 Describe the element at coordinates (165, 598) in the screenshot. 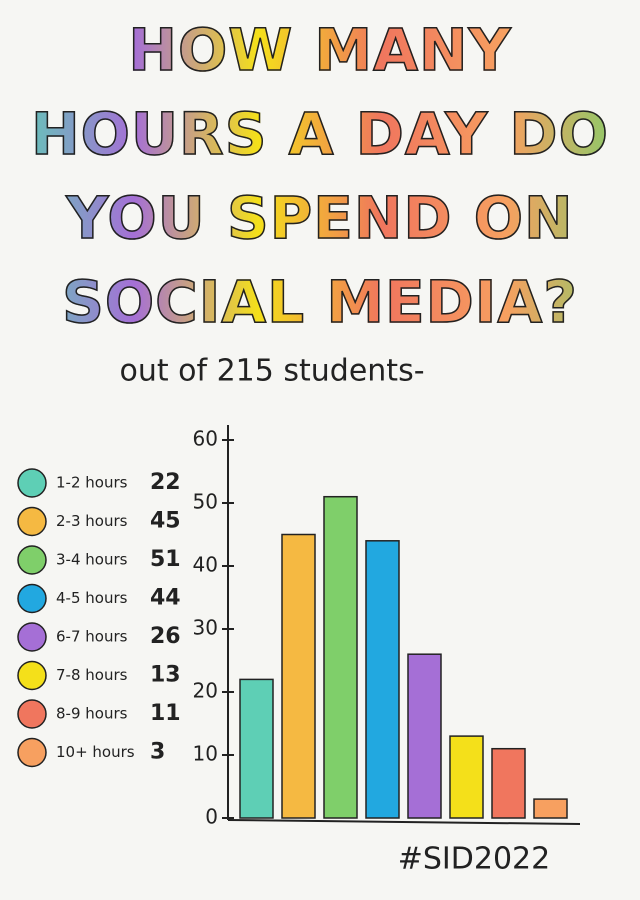

I see `legend-value: 44` at that location.